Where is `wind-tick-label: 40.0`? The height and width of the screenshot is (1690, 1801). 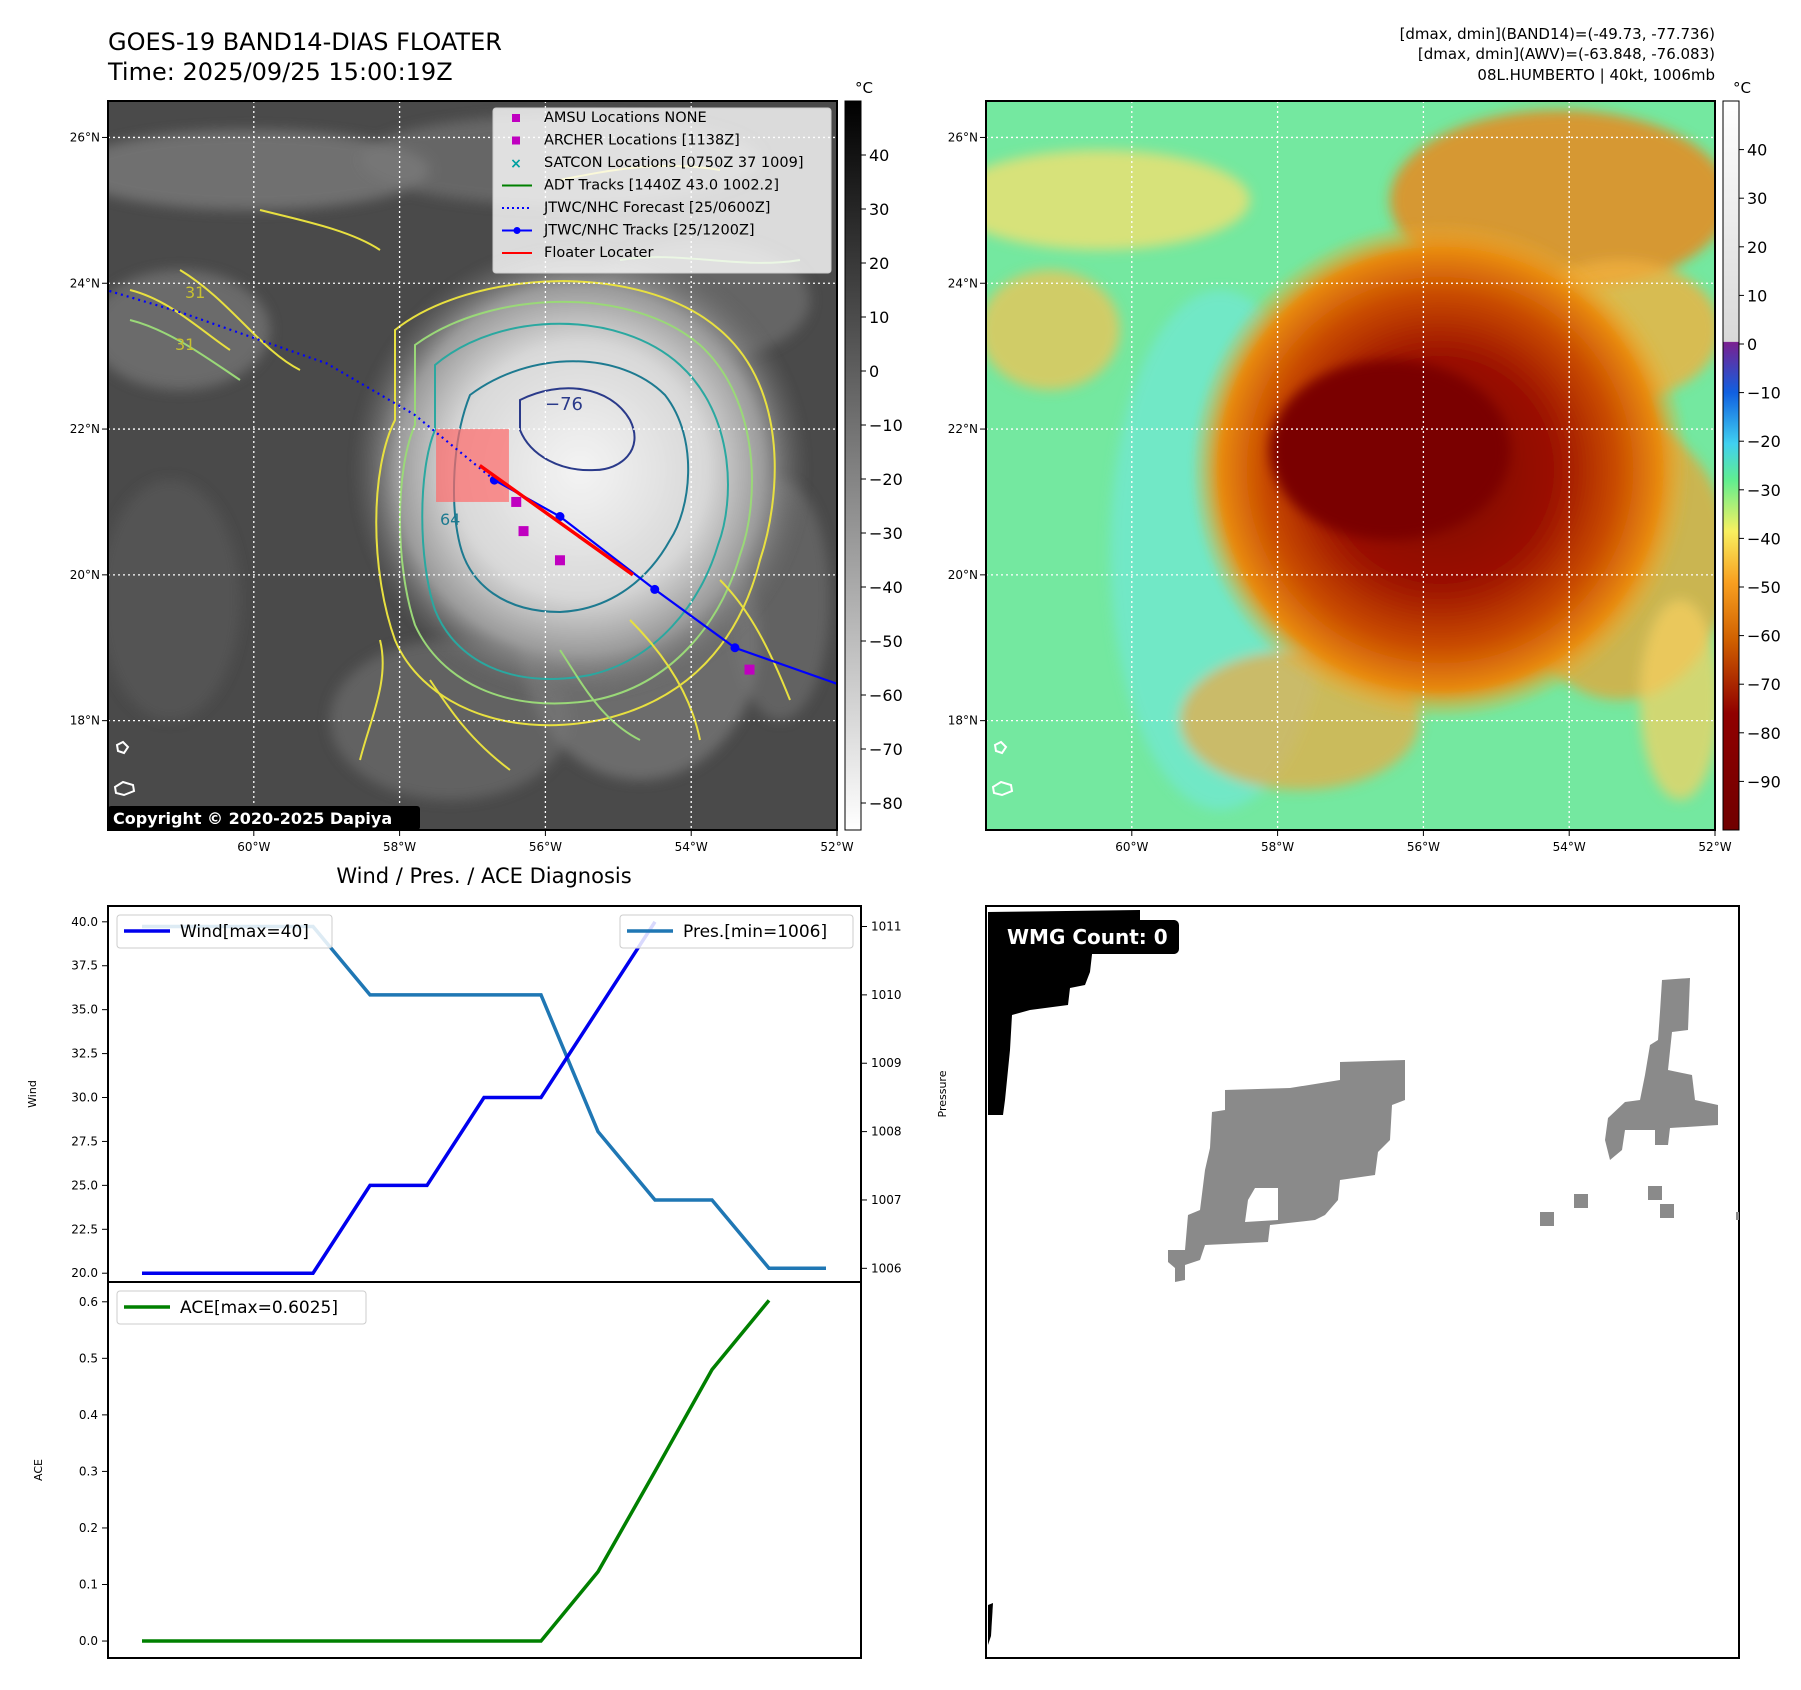 wind-tick-label: 40.0 is located at coordinates (84, 922).